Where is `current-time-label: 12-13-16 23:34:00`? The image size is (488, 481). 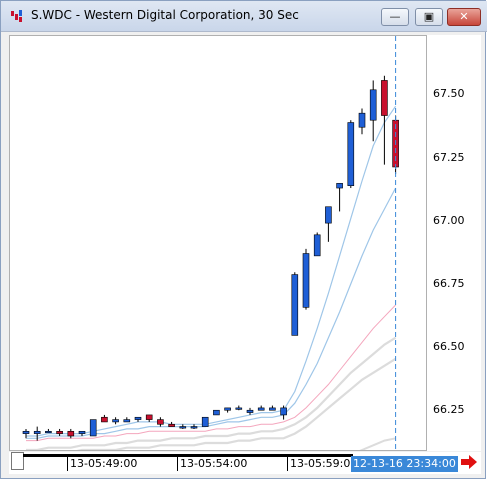 current-time-label: 12-13-16 23:34:00 is located at coordinates (404, 464).